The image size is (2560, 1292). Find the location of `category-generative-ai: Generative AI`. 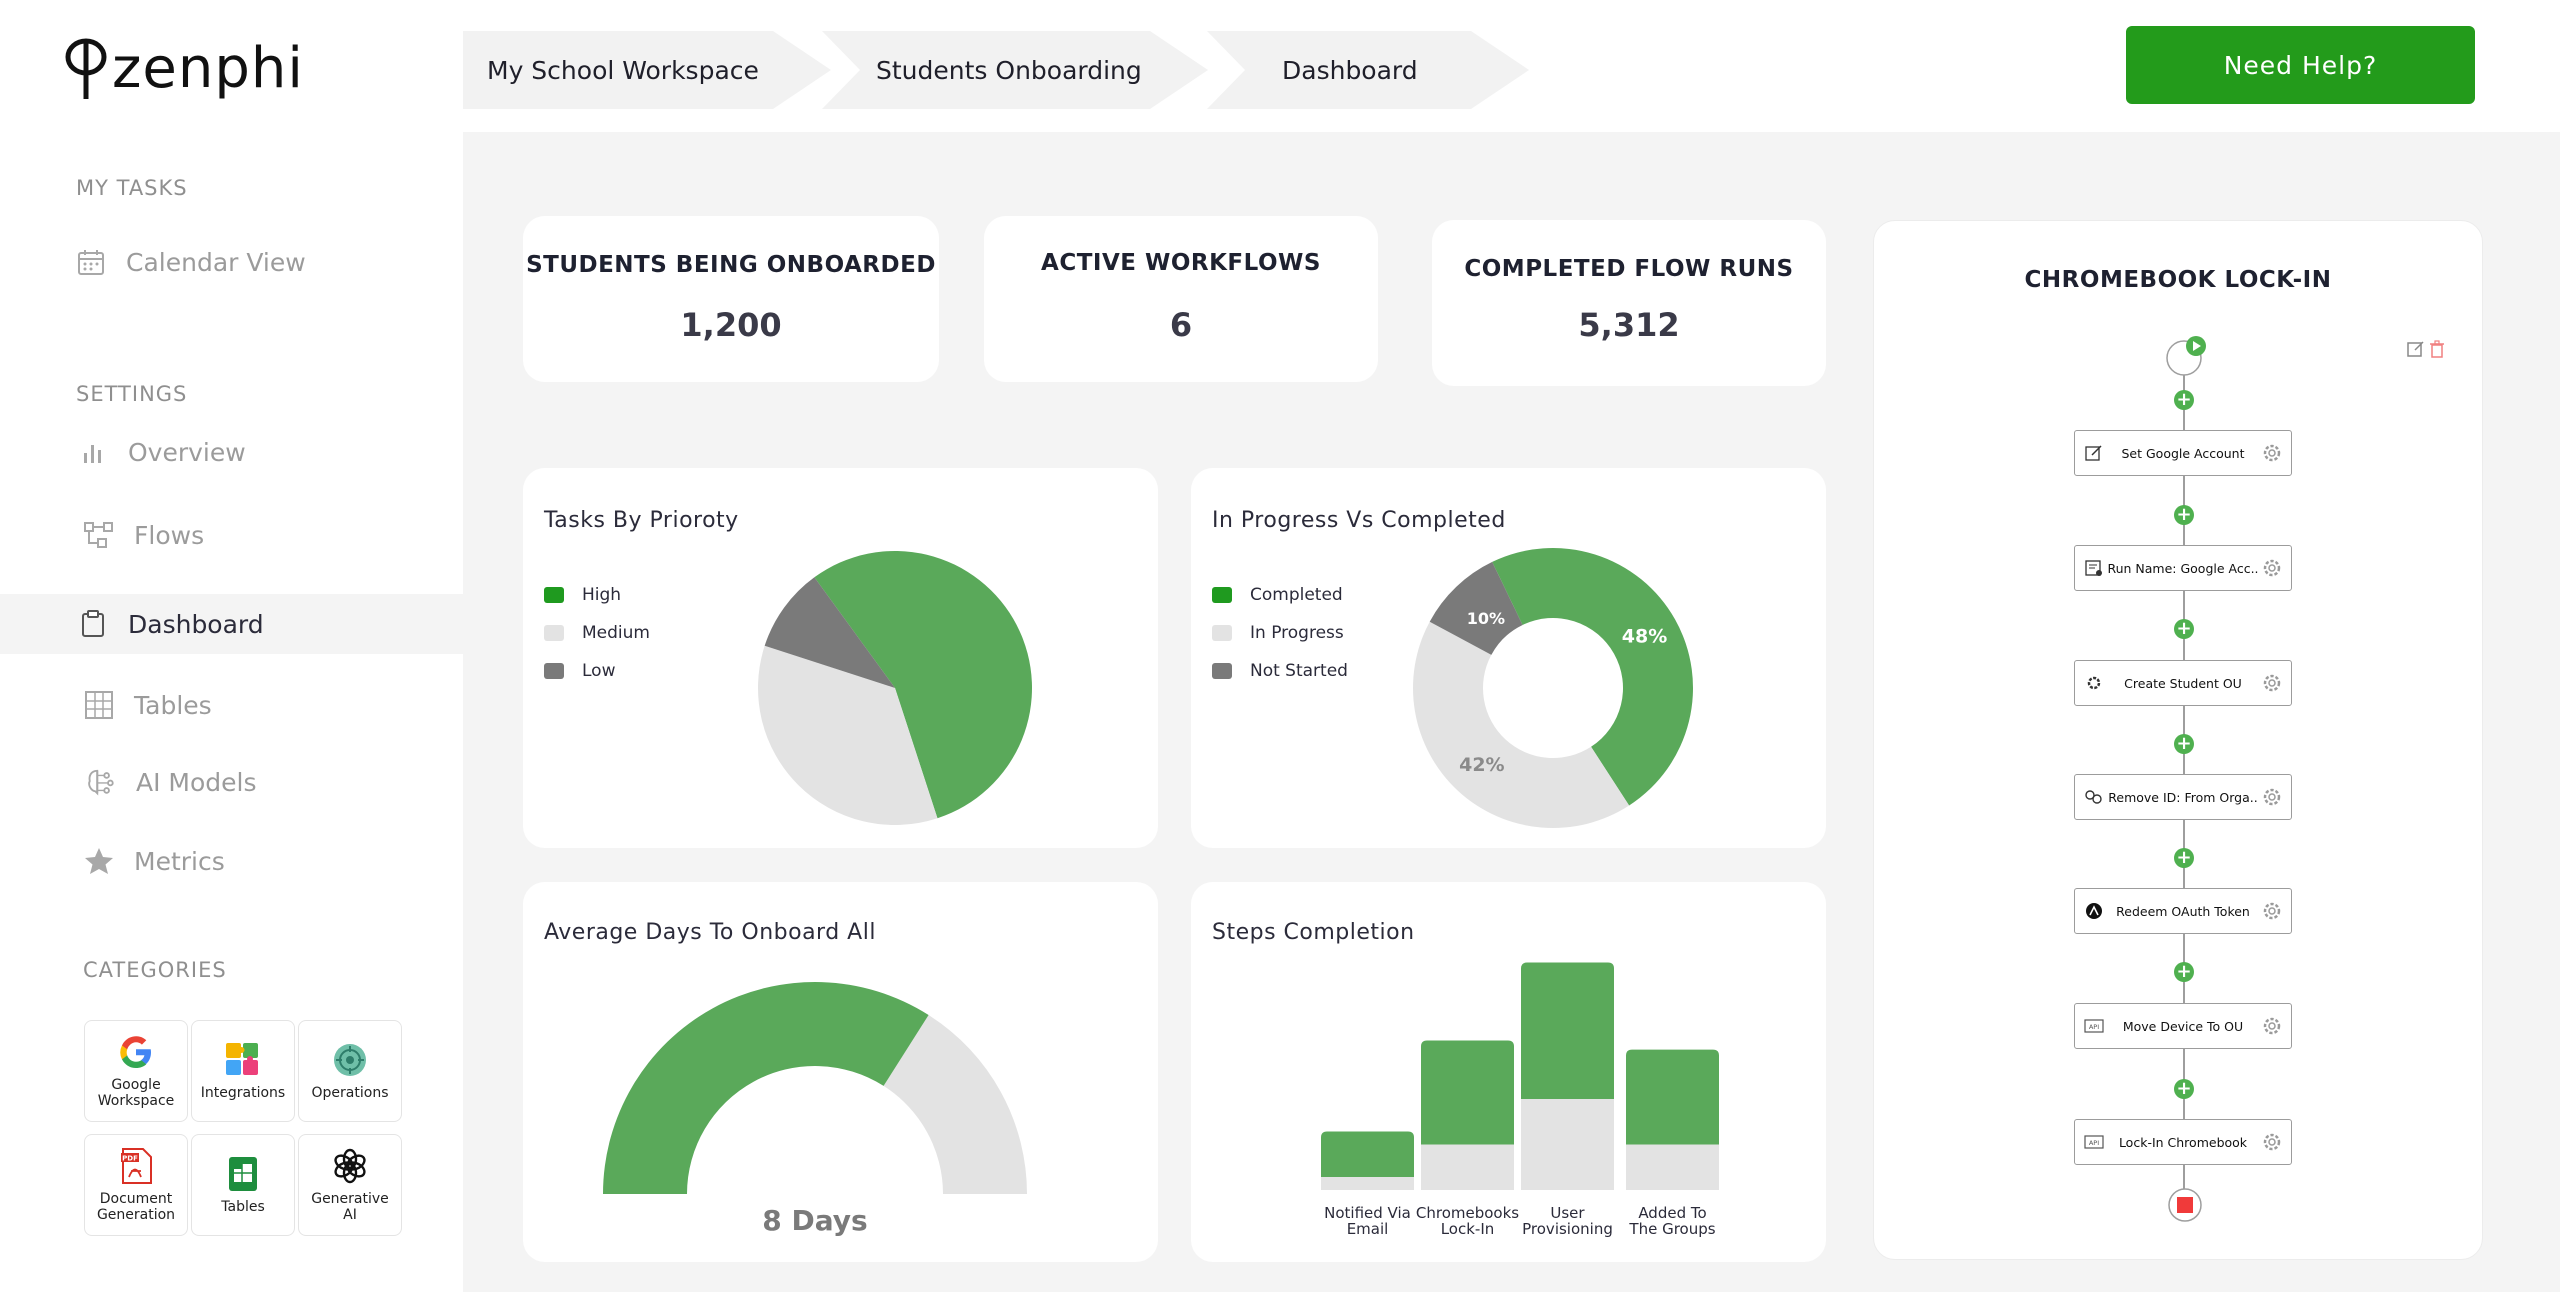

category-generative-ai: Generative AI is located at coordinates (350, 1185).